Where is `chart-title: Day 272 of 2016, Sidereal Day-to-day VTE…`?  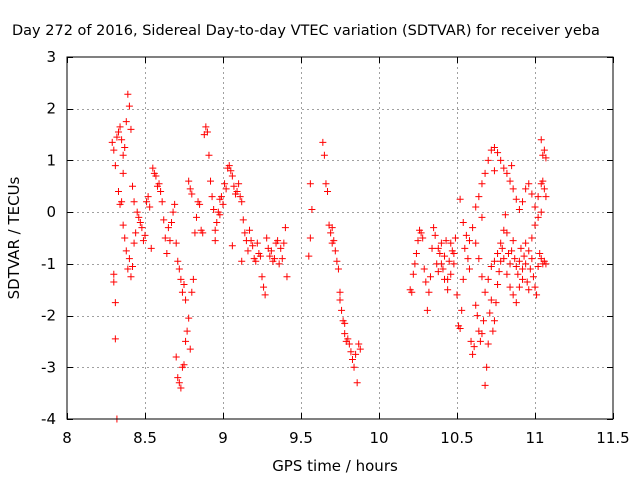 chart-title: Day 272 of 2016, Sidereal Day-to-day VTE… is located at coordinates (306, 31).